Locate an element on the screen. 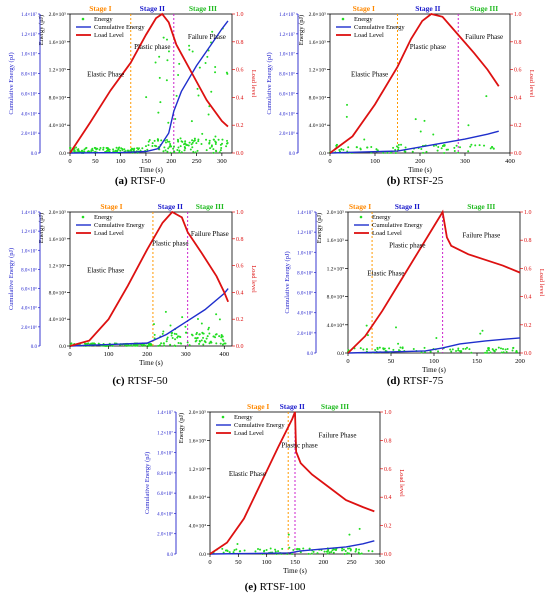  load-tick-label: 0.8 is located at coordinates (388, 441).